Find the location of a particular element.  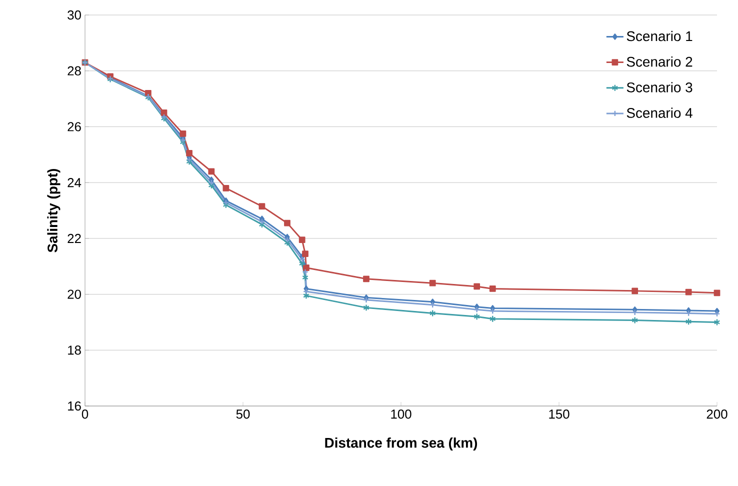

y-tick-label: 24 is located at coordinates (75, 183).